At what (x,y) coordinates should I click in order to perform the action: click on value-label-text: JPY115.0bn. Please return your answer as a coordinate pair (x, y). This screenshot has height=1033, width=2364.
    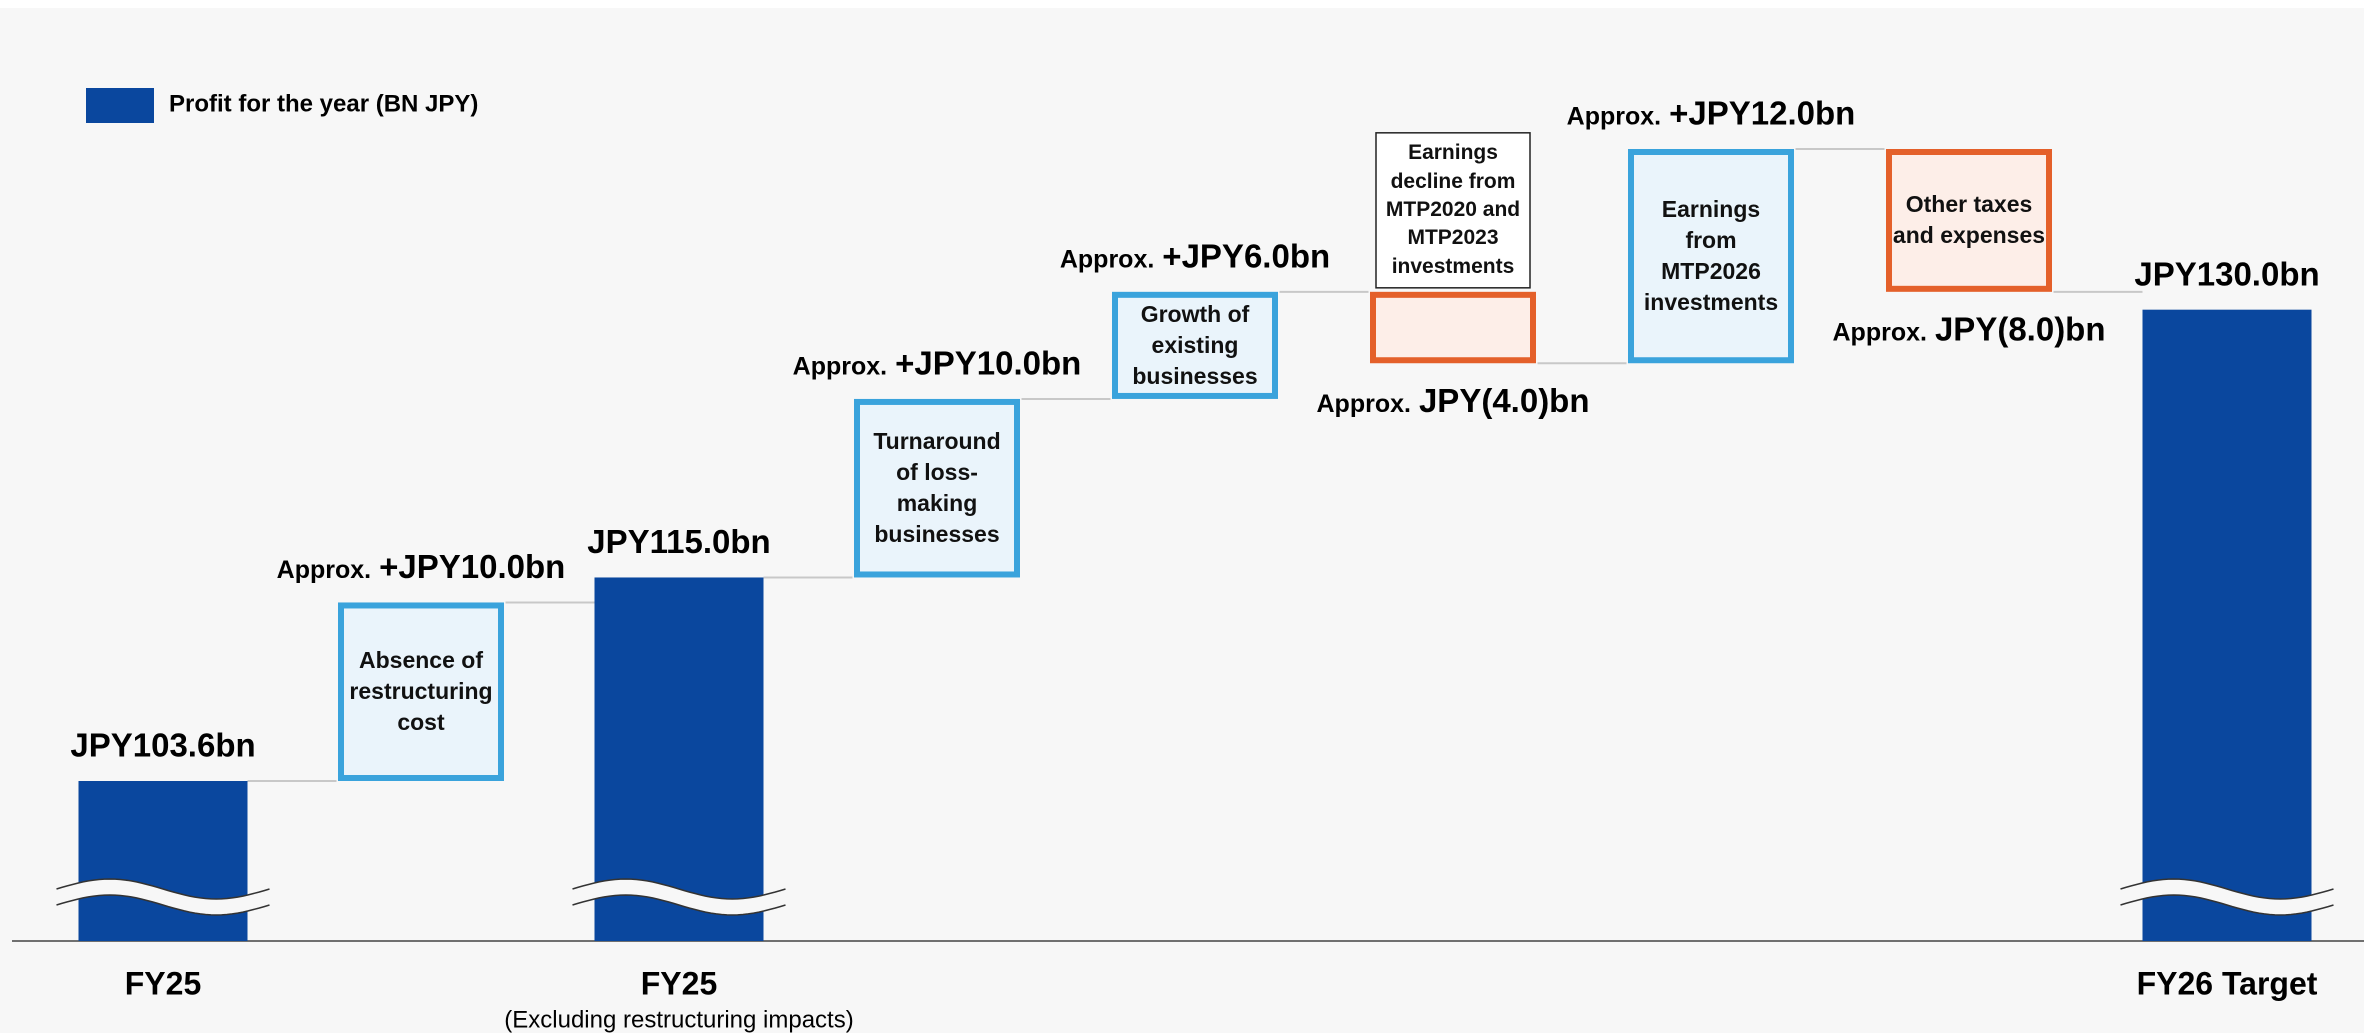
    Looking at the image, I should click on (678, 541).